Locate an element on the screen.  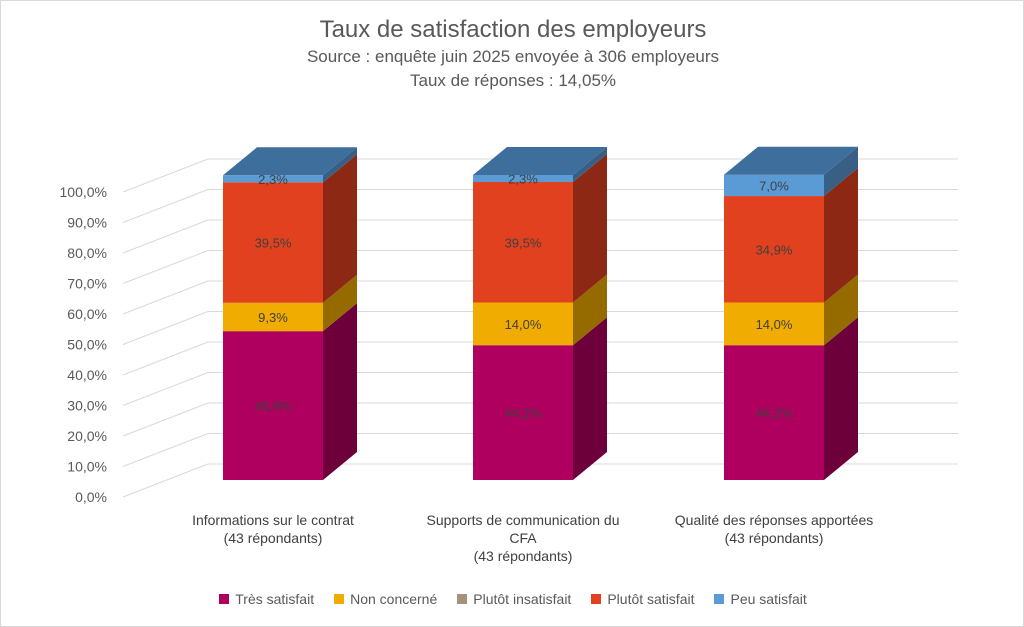
legend-item: Non concerné is located at coordinates (385, 599).